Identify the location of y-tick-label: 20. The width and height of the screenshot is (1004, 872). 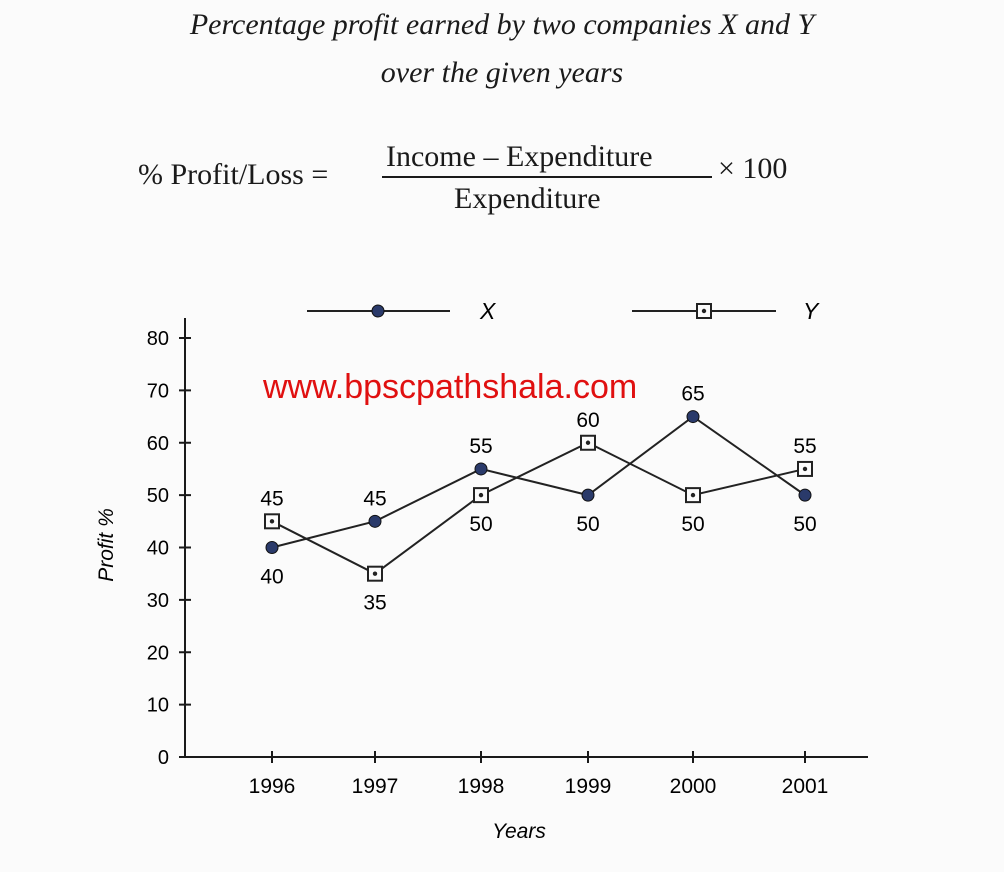
(158, 653).